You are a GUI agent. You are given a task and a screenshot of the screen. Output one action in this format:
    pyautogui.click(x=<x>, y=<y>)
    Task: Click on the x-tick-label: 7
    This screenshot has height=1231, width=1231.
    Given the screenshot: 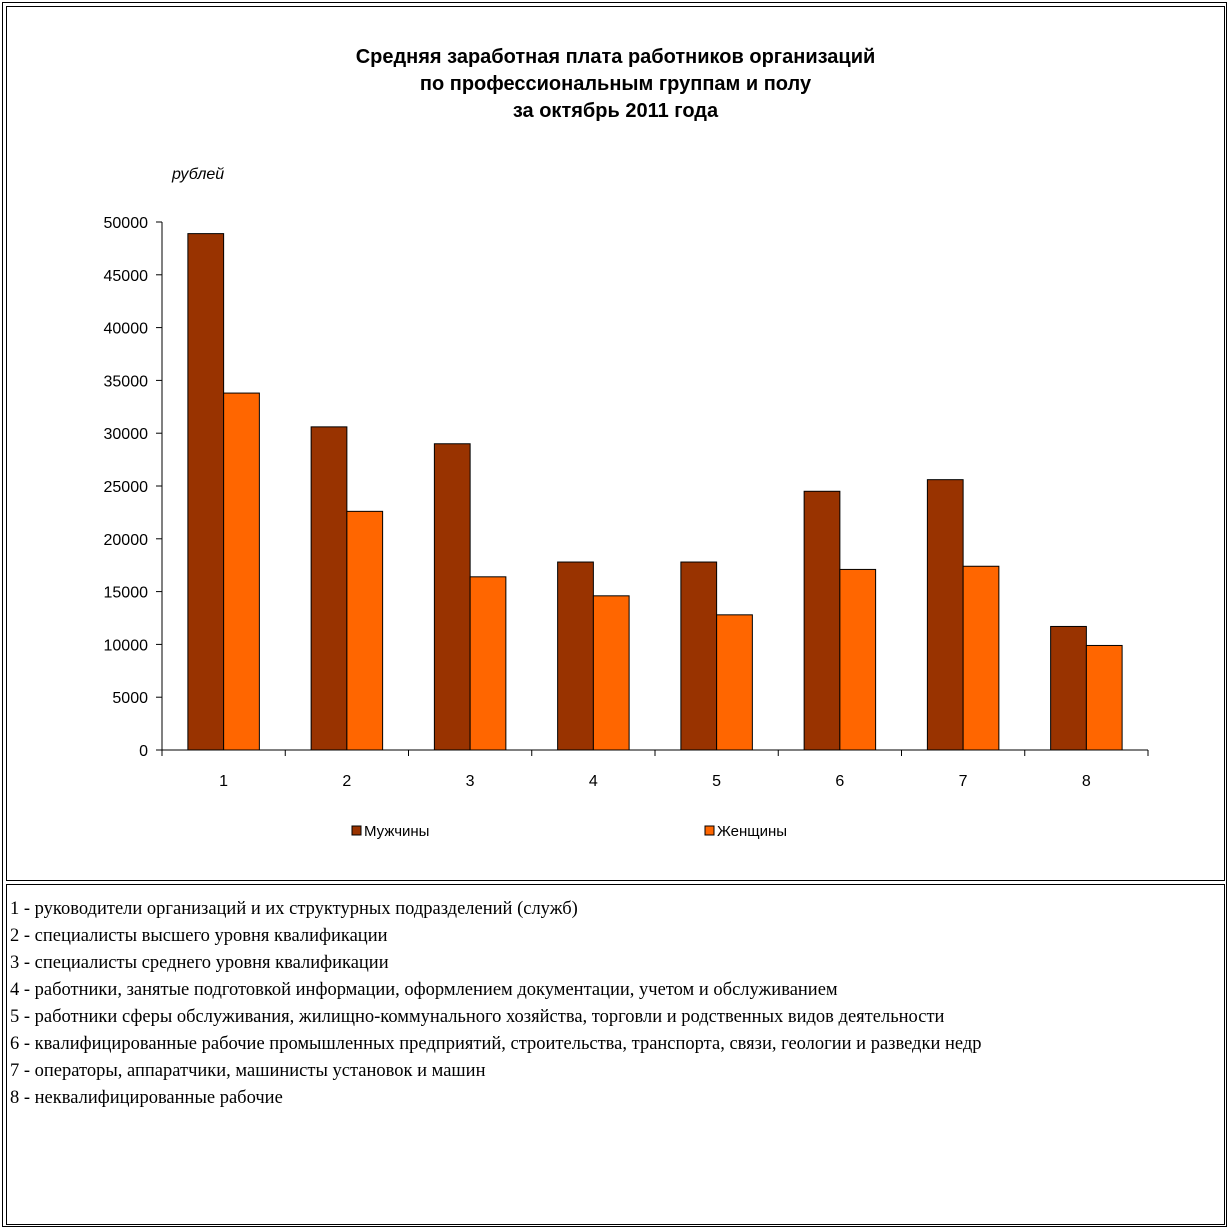 What is the action you would take?
    pyautogui.click(x=963, y=781)
    